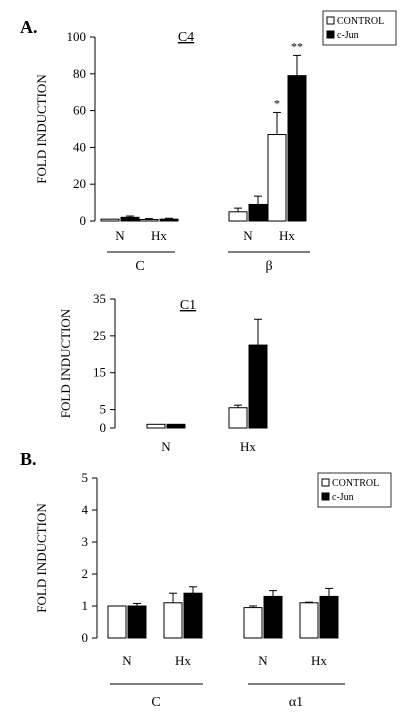 Image resolution: width=400 pixels, height=728 pixels. What do you see at coordinates (186, 37) in the screenshot?
I see `chart-title: C4` at bounding box center [186, 37].